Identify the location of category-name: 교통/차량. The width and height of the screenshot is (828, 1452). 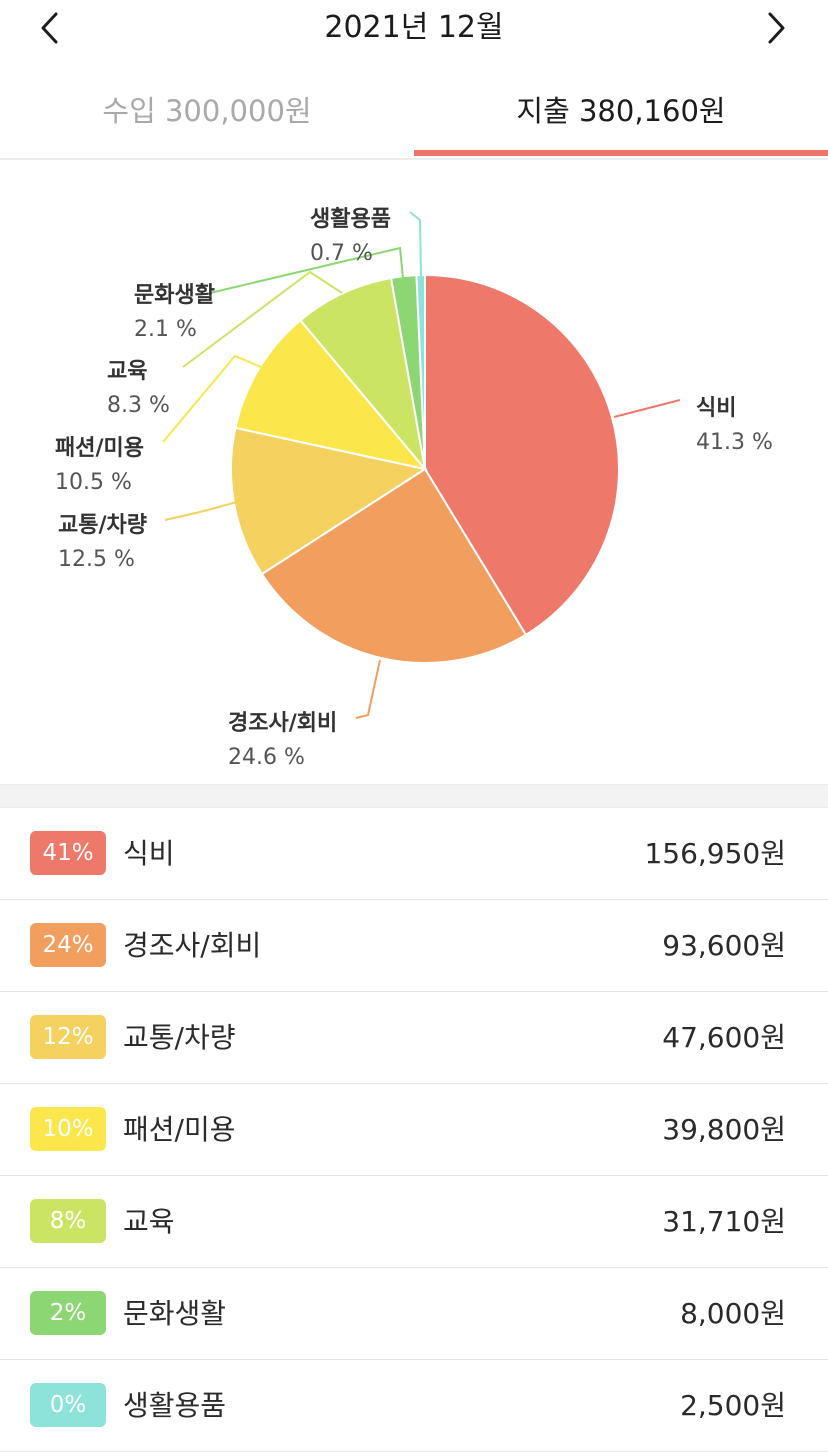
(179, 1037).